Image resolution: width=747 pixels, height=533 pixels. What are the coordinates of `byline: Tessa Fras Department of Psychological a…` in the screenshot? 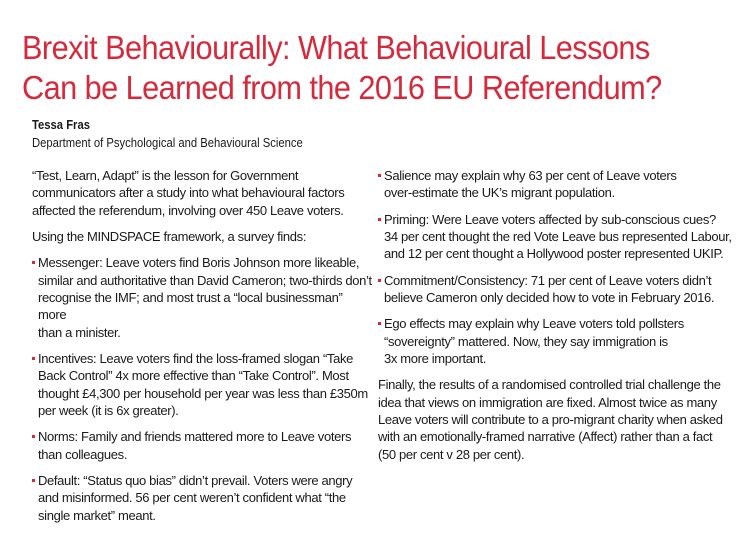 It's located at (167, 134).